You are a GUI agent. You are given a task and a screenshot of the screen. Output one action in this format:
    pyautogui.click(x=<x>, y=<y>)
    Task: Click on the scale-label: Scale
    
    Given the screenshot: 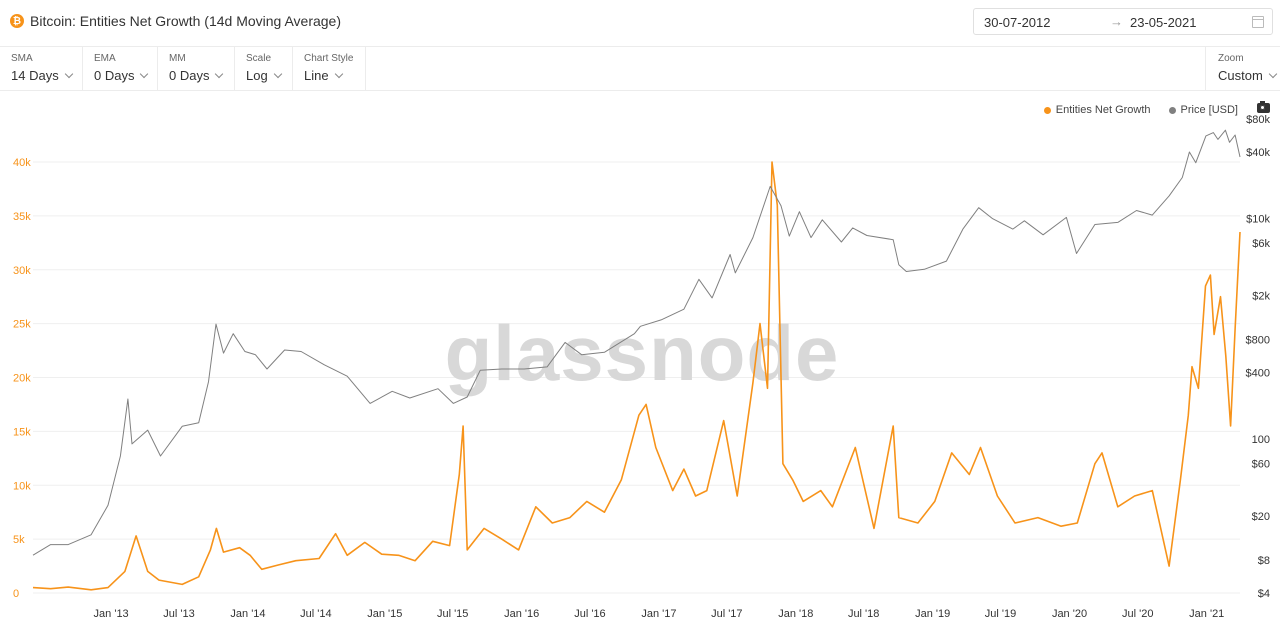 What is the action you would take?
    pyautogui.click(x=259, y=58)
    